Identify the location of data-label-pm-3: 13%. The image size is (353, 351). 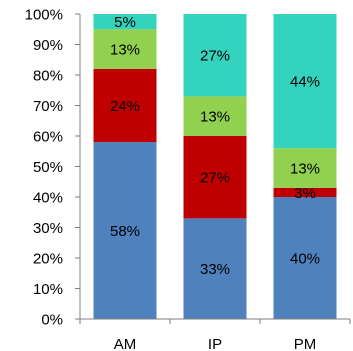
(305, 169).